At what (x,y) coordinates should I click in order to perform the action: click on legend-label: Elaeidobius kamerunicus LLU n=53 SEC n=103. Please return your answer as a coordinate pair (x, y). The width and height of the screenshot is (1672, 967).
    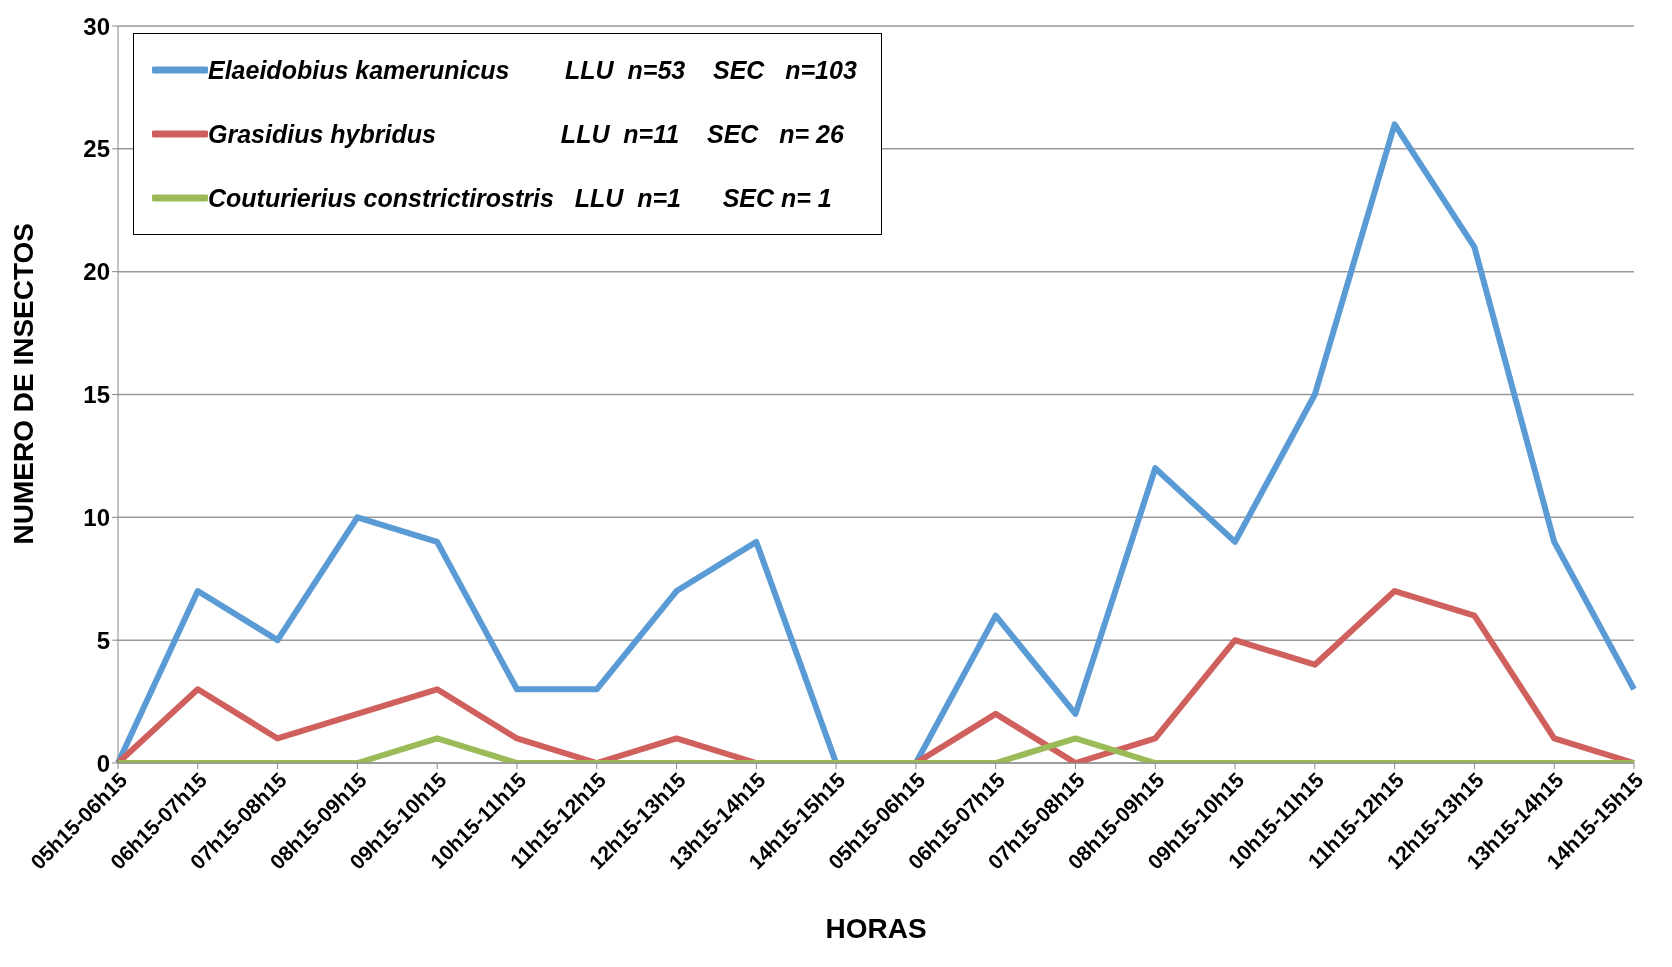
    Looking at the image, I should click on (532, 70).